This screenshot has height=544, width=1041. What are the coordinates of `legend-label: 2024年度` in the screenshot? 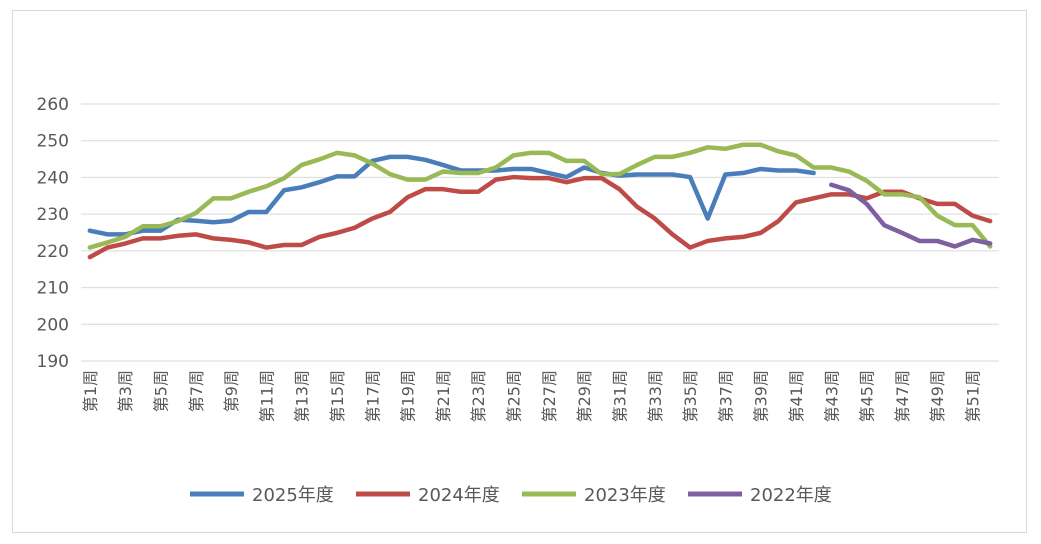 It's located at (459, 495).